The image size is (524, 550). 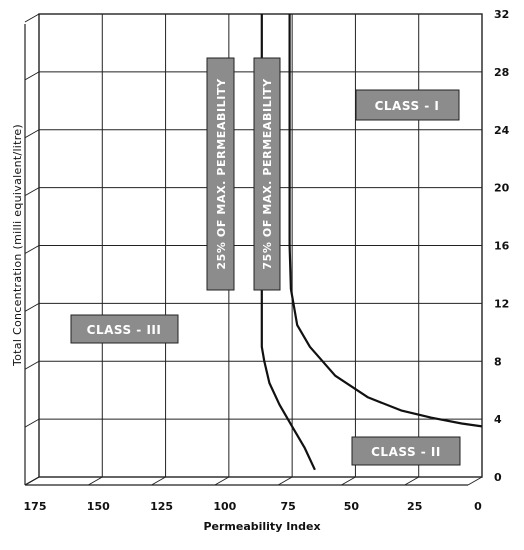 I want to click on class-ii-box, so click(x=406, y=451).